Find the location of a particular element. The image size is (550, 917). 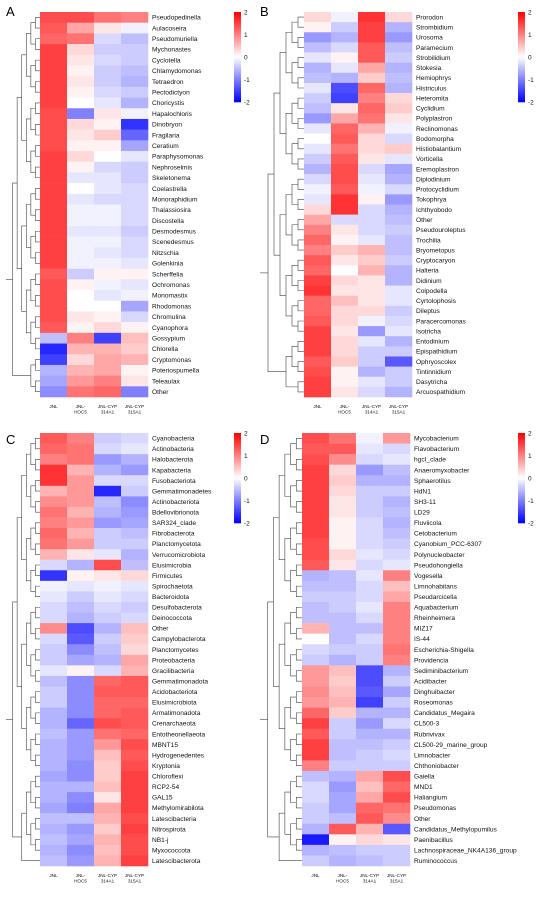

row-label: Cryptocaryon is located at coordinates (436, 261).